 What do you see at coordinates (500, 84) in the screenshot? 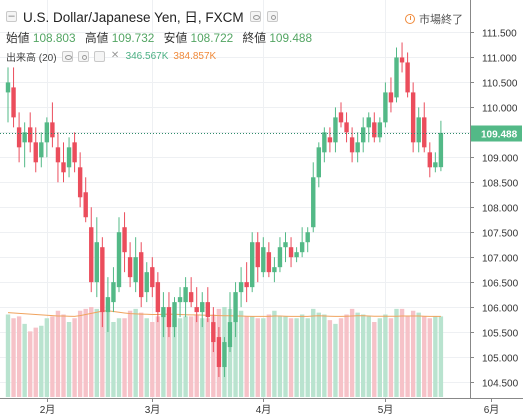
I see `price-tick-label: 110.500` at bounding box center [500, 84].